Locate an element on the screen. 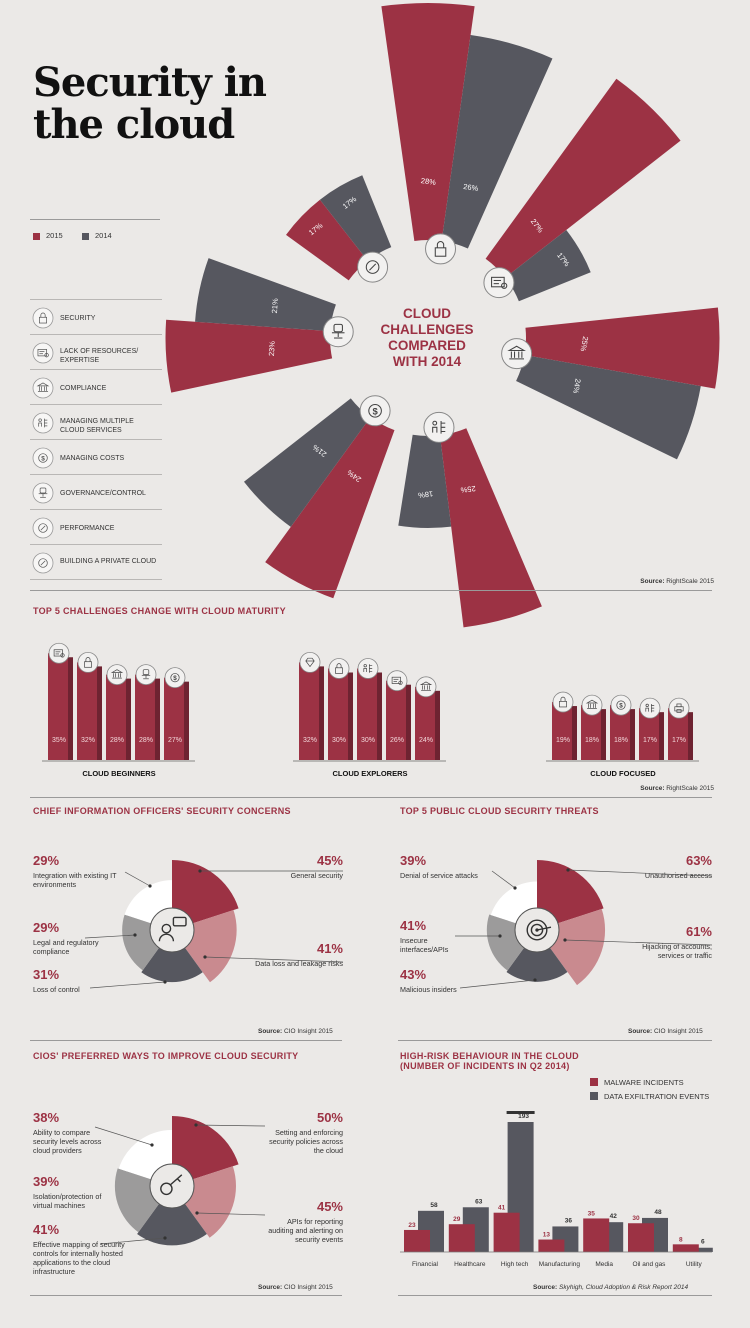 The image size is (750, 1328). label-text: applications to the cloud is located at coordinates (71, 1262).